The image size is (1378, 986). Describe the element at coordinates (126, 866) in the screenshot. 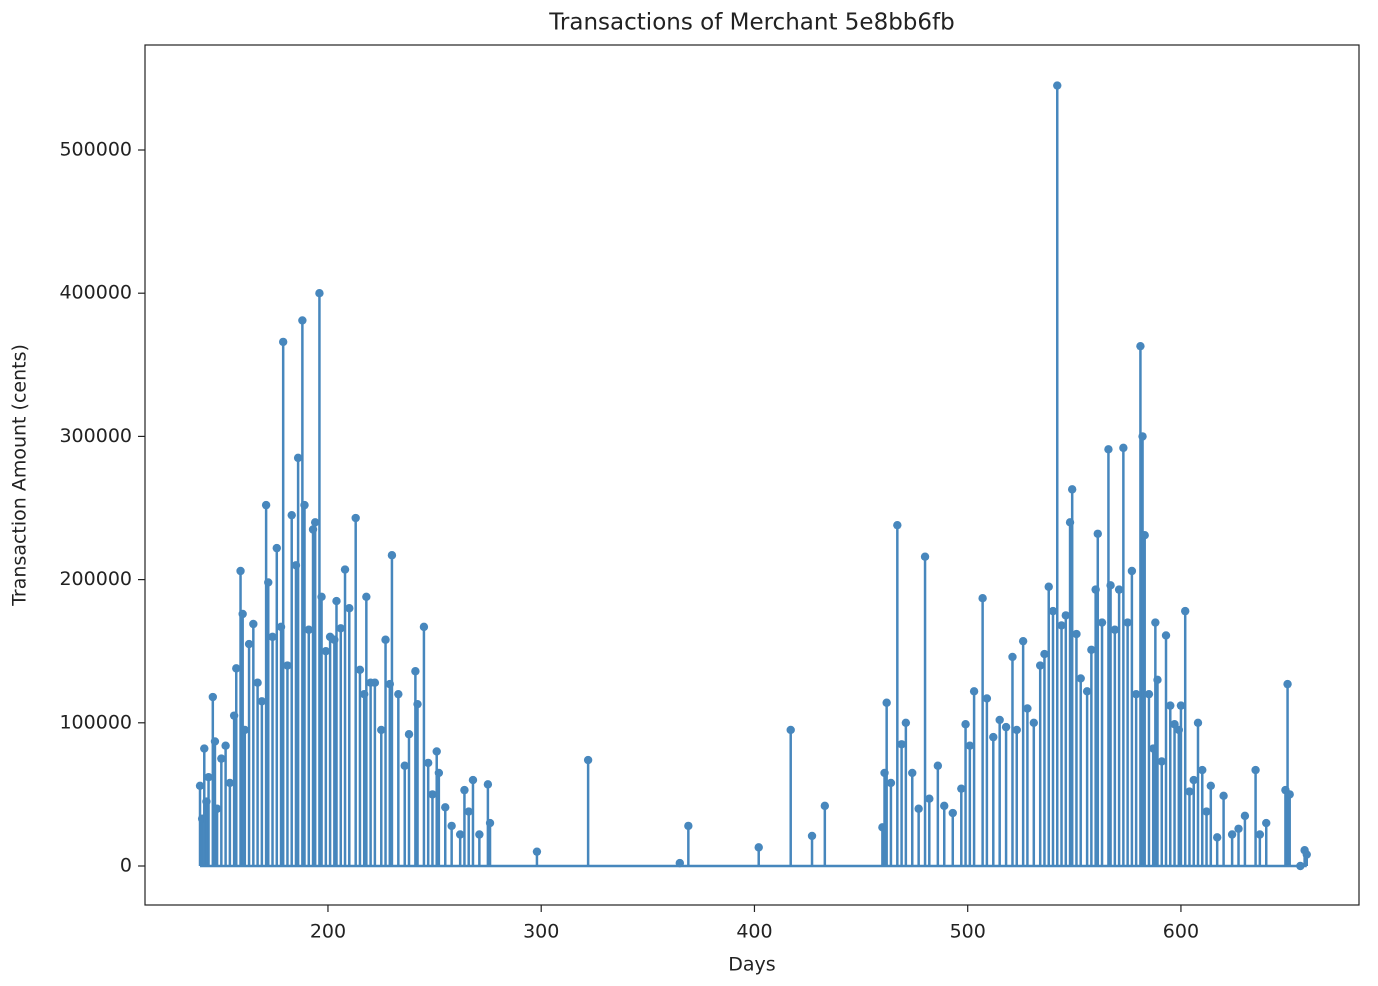

I see `y-tick-label: 0` at that location.